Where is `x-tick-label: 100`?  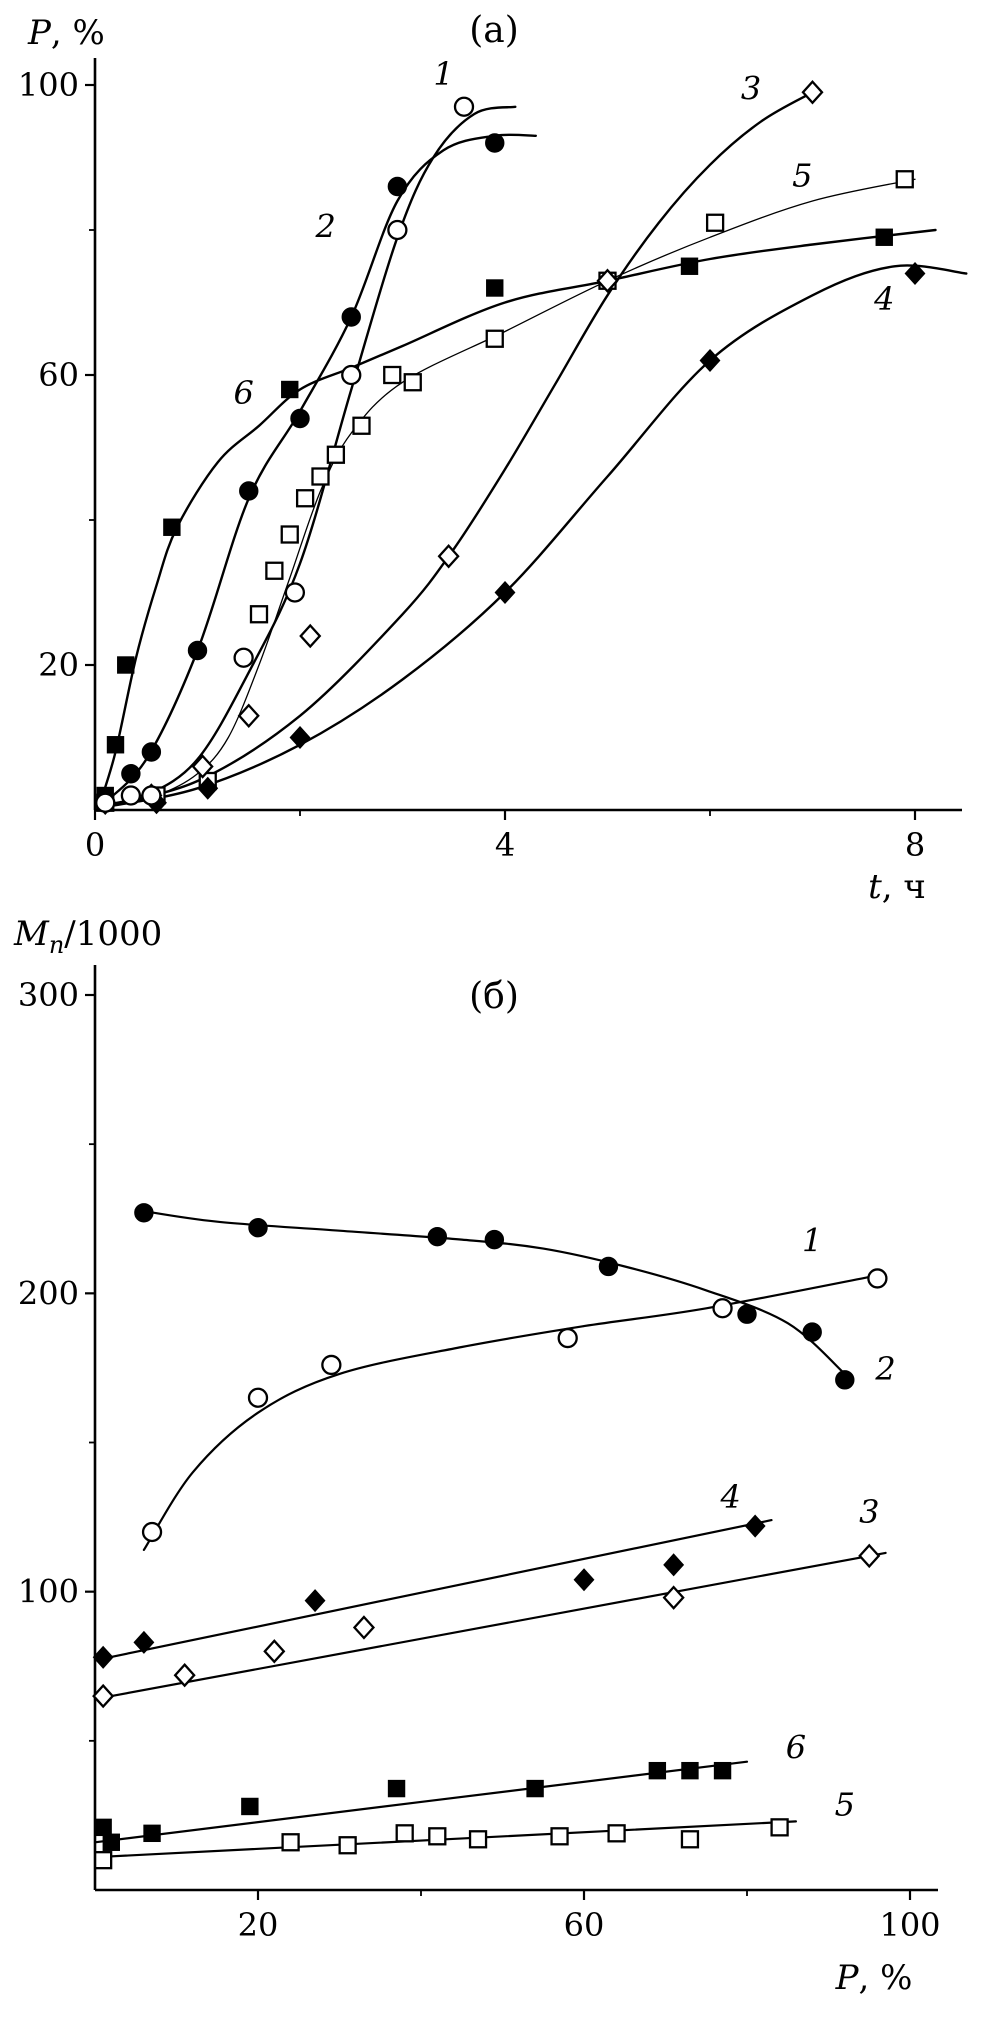 x-tick-label: 100 is located at coordinates (909, 1925).